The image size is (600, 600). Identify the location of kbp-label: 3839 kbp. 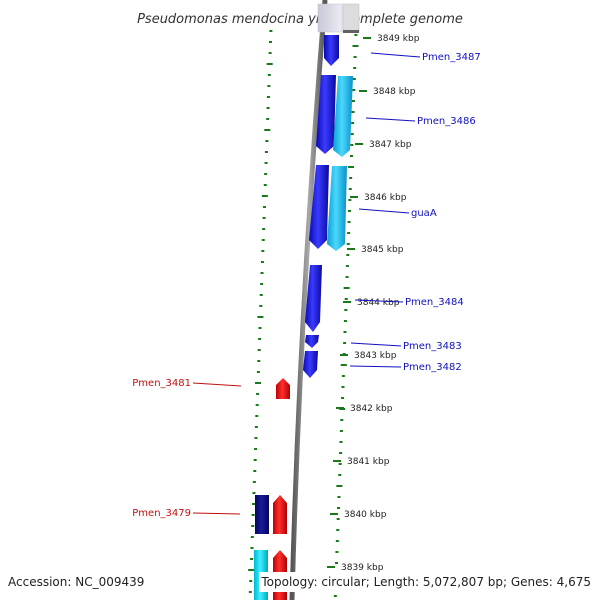
(362, 568).